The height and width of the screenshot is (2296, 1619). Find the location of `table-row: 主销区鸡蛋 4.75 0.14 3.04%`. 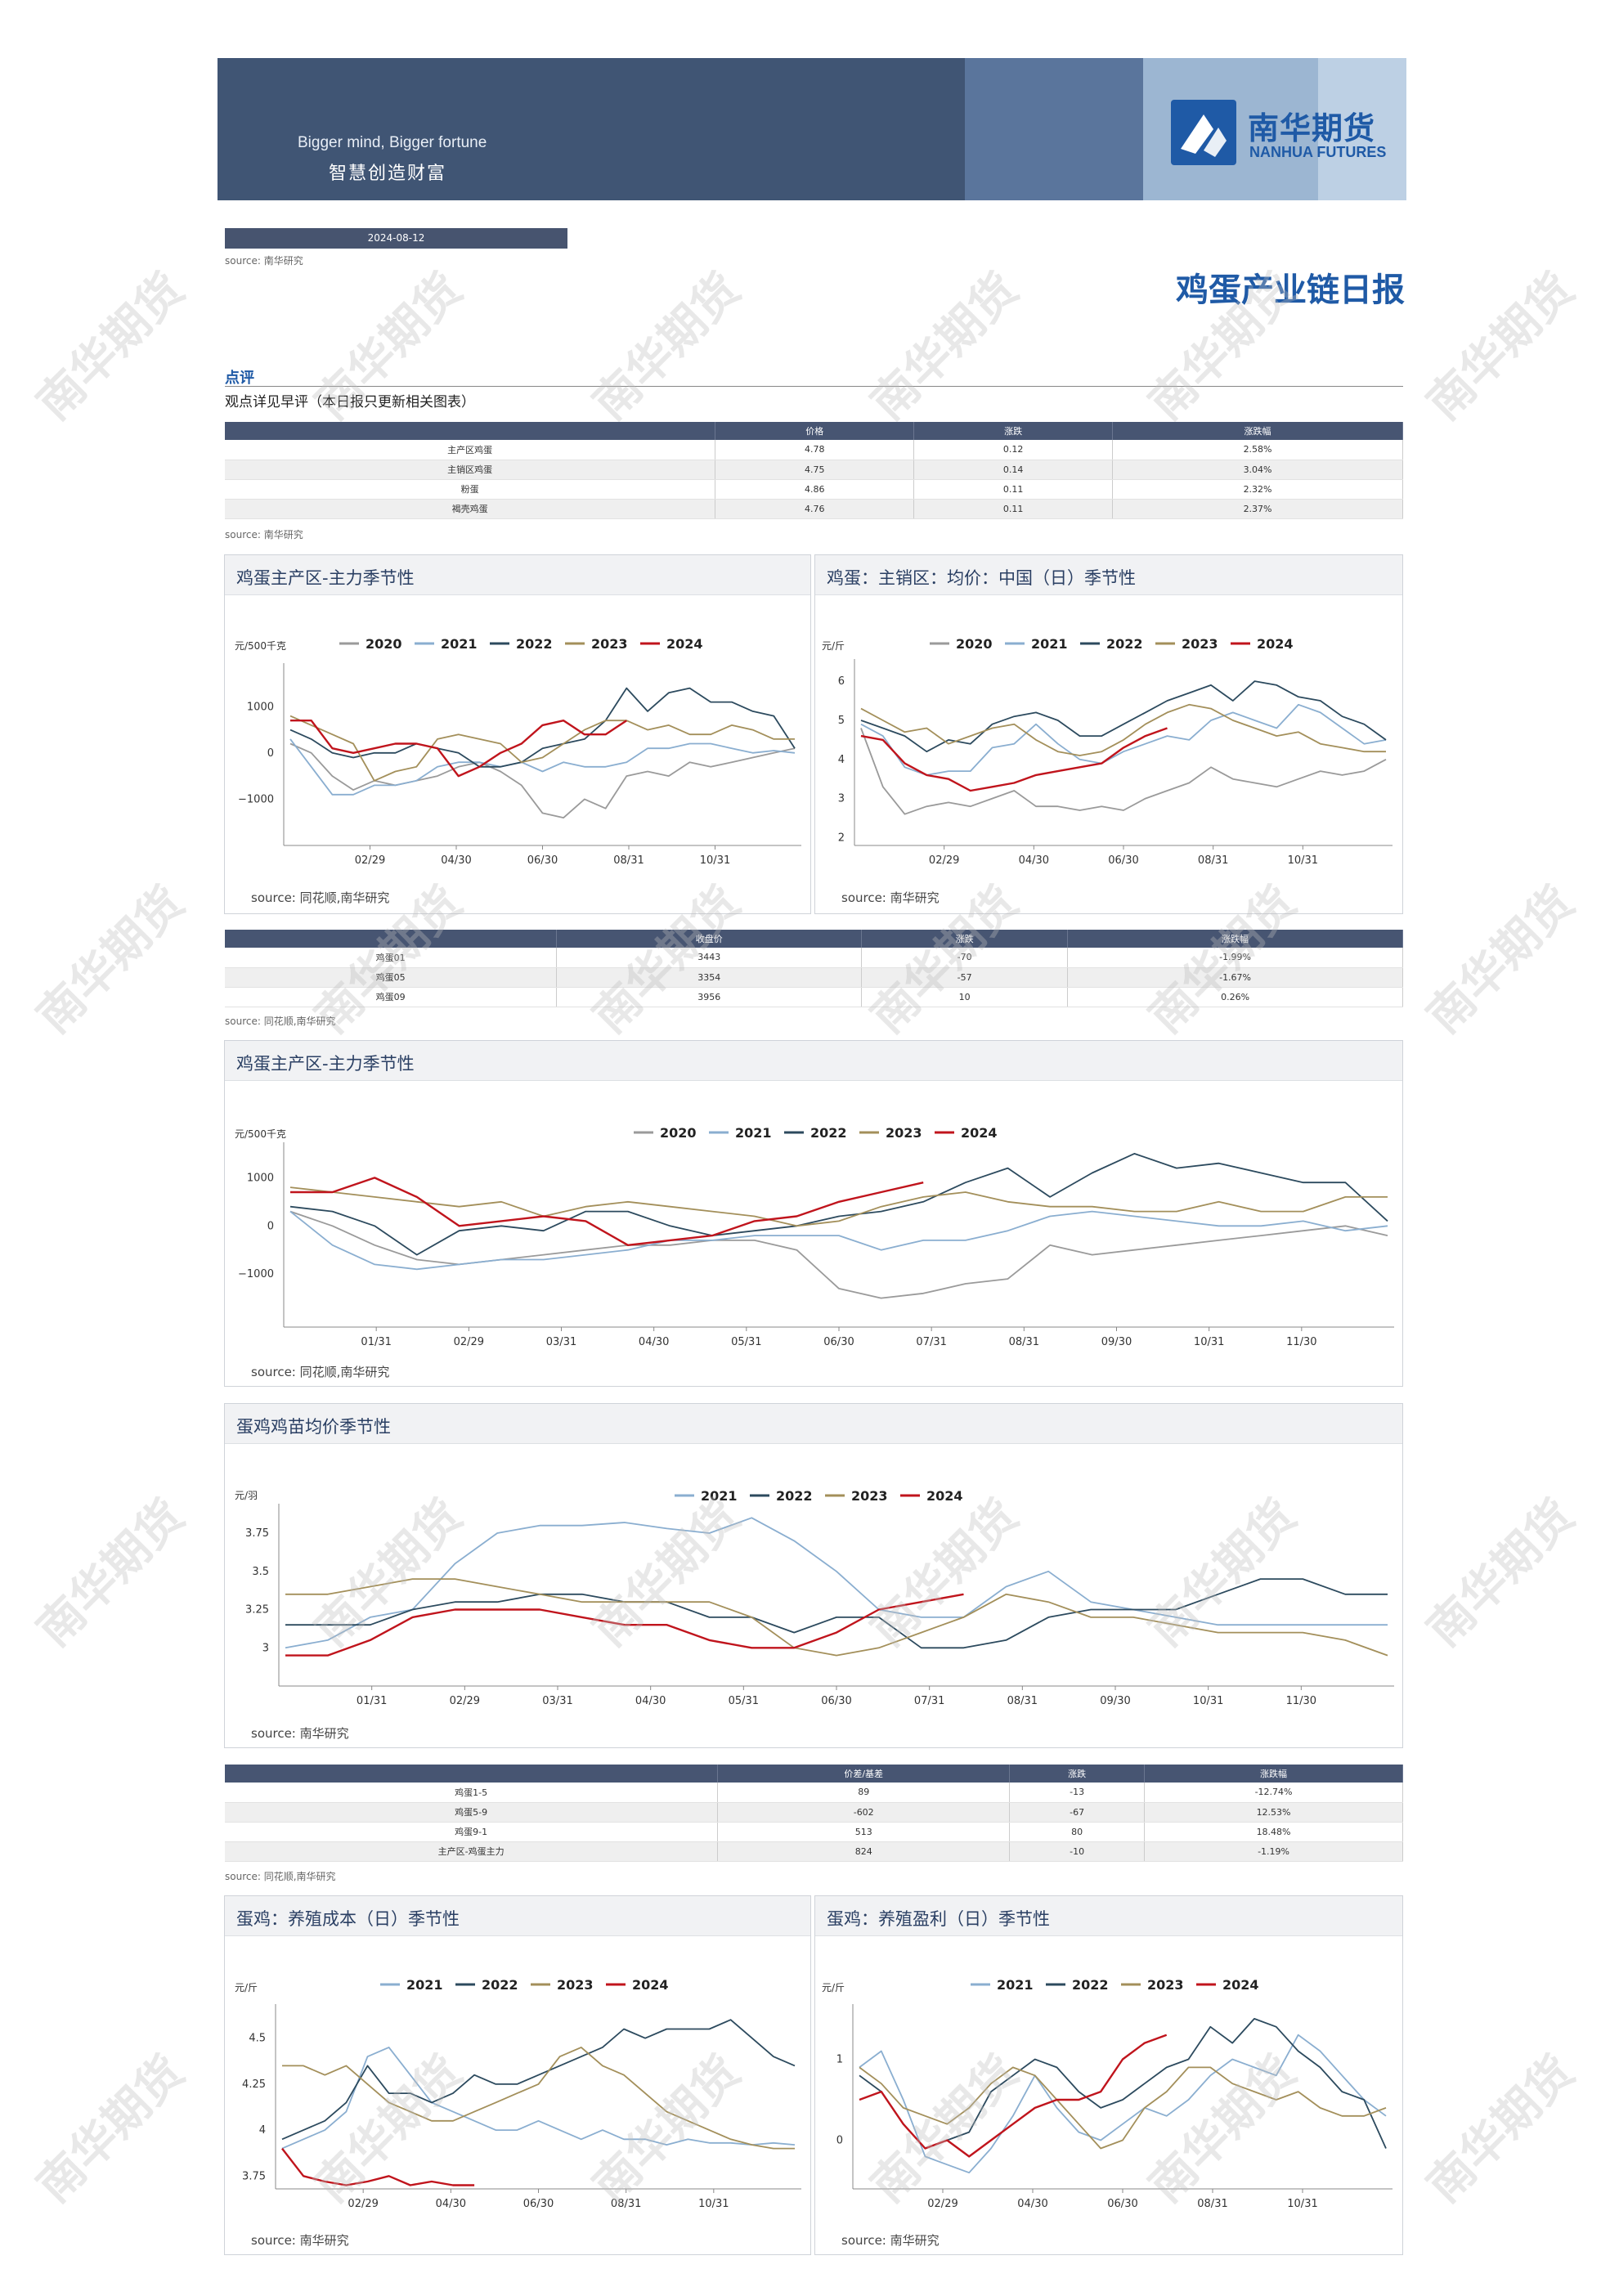

table-row: 主销区鸡蛋 4.75 0.14 3.04% is located at coordinates (814, 470).